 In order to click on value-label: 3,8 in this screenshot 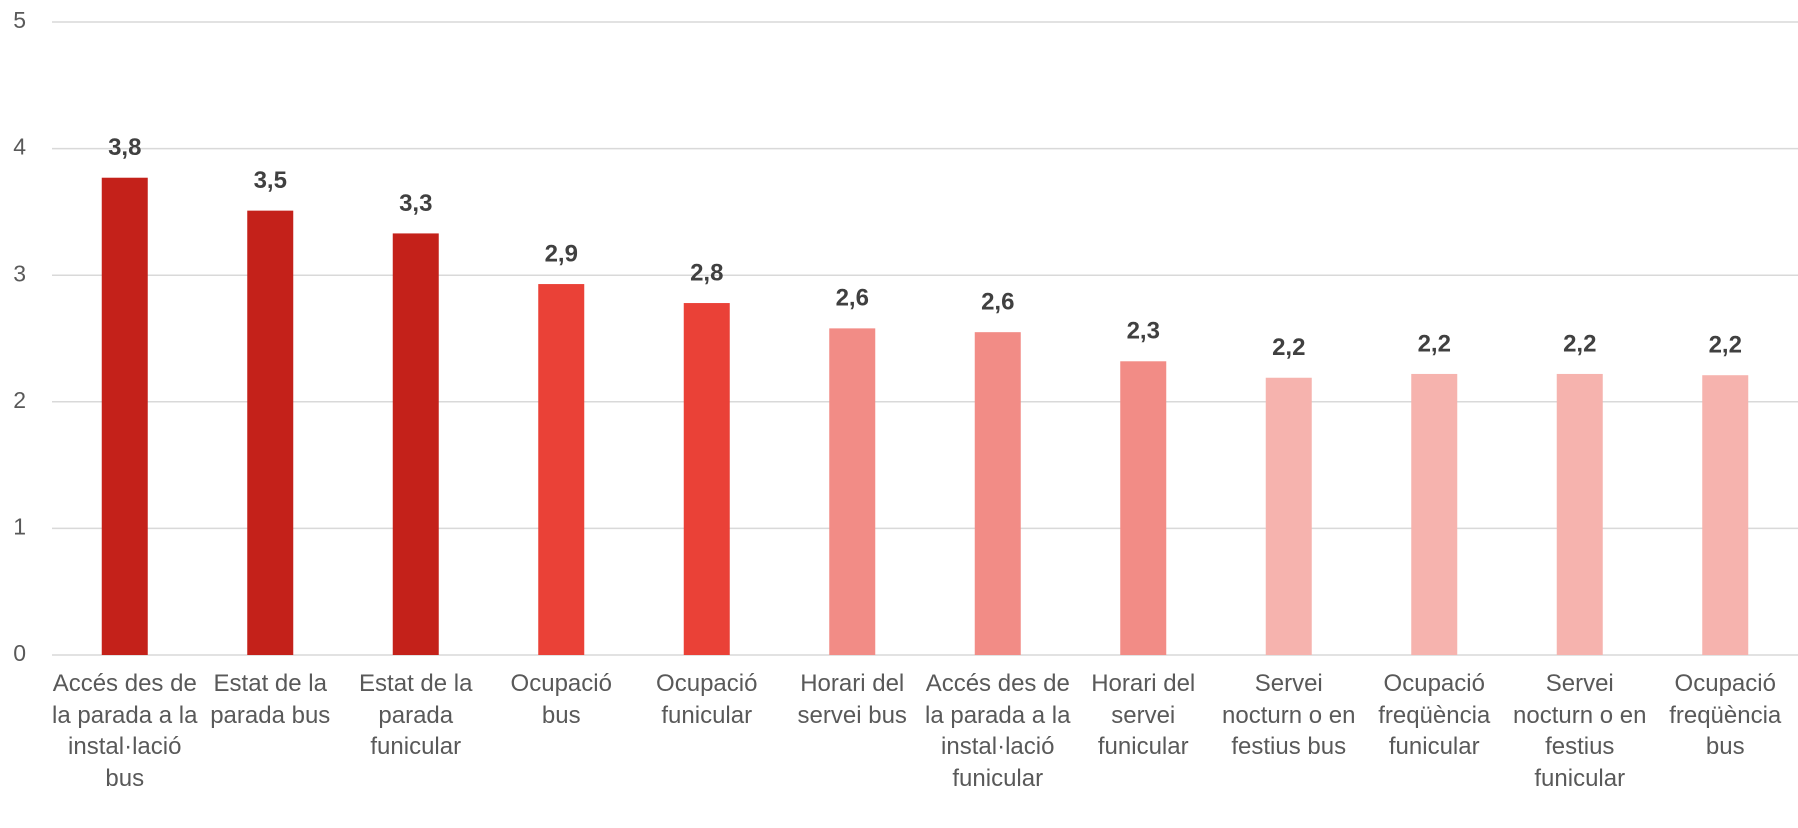, I will do `click(124, 147)`.